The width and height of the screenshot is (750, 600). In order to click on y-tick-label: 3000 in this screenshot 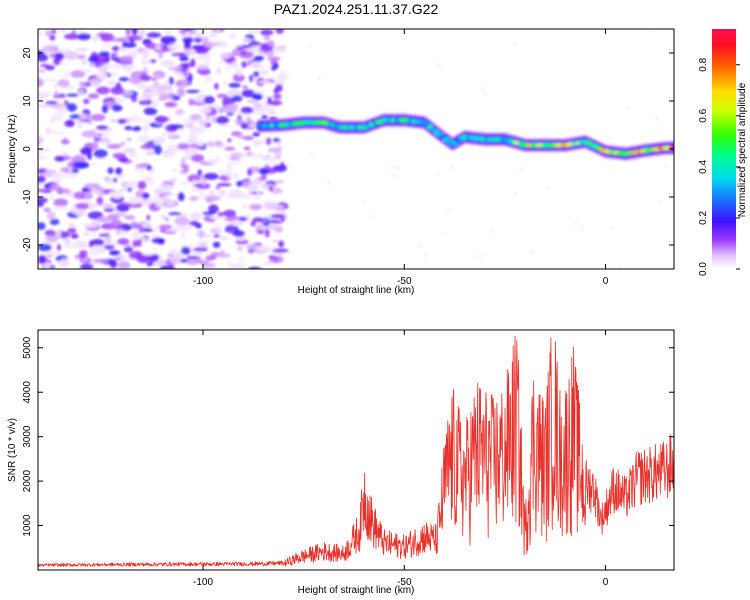, I will do `click(27, 436)`.